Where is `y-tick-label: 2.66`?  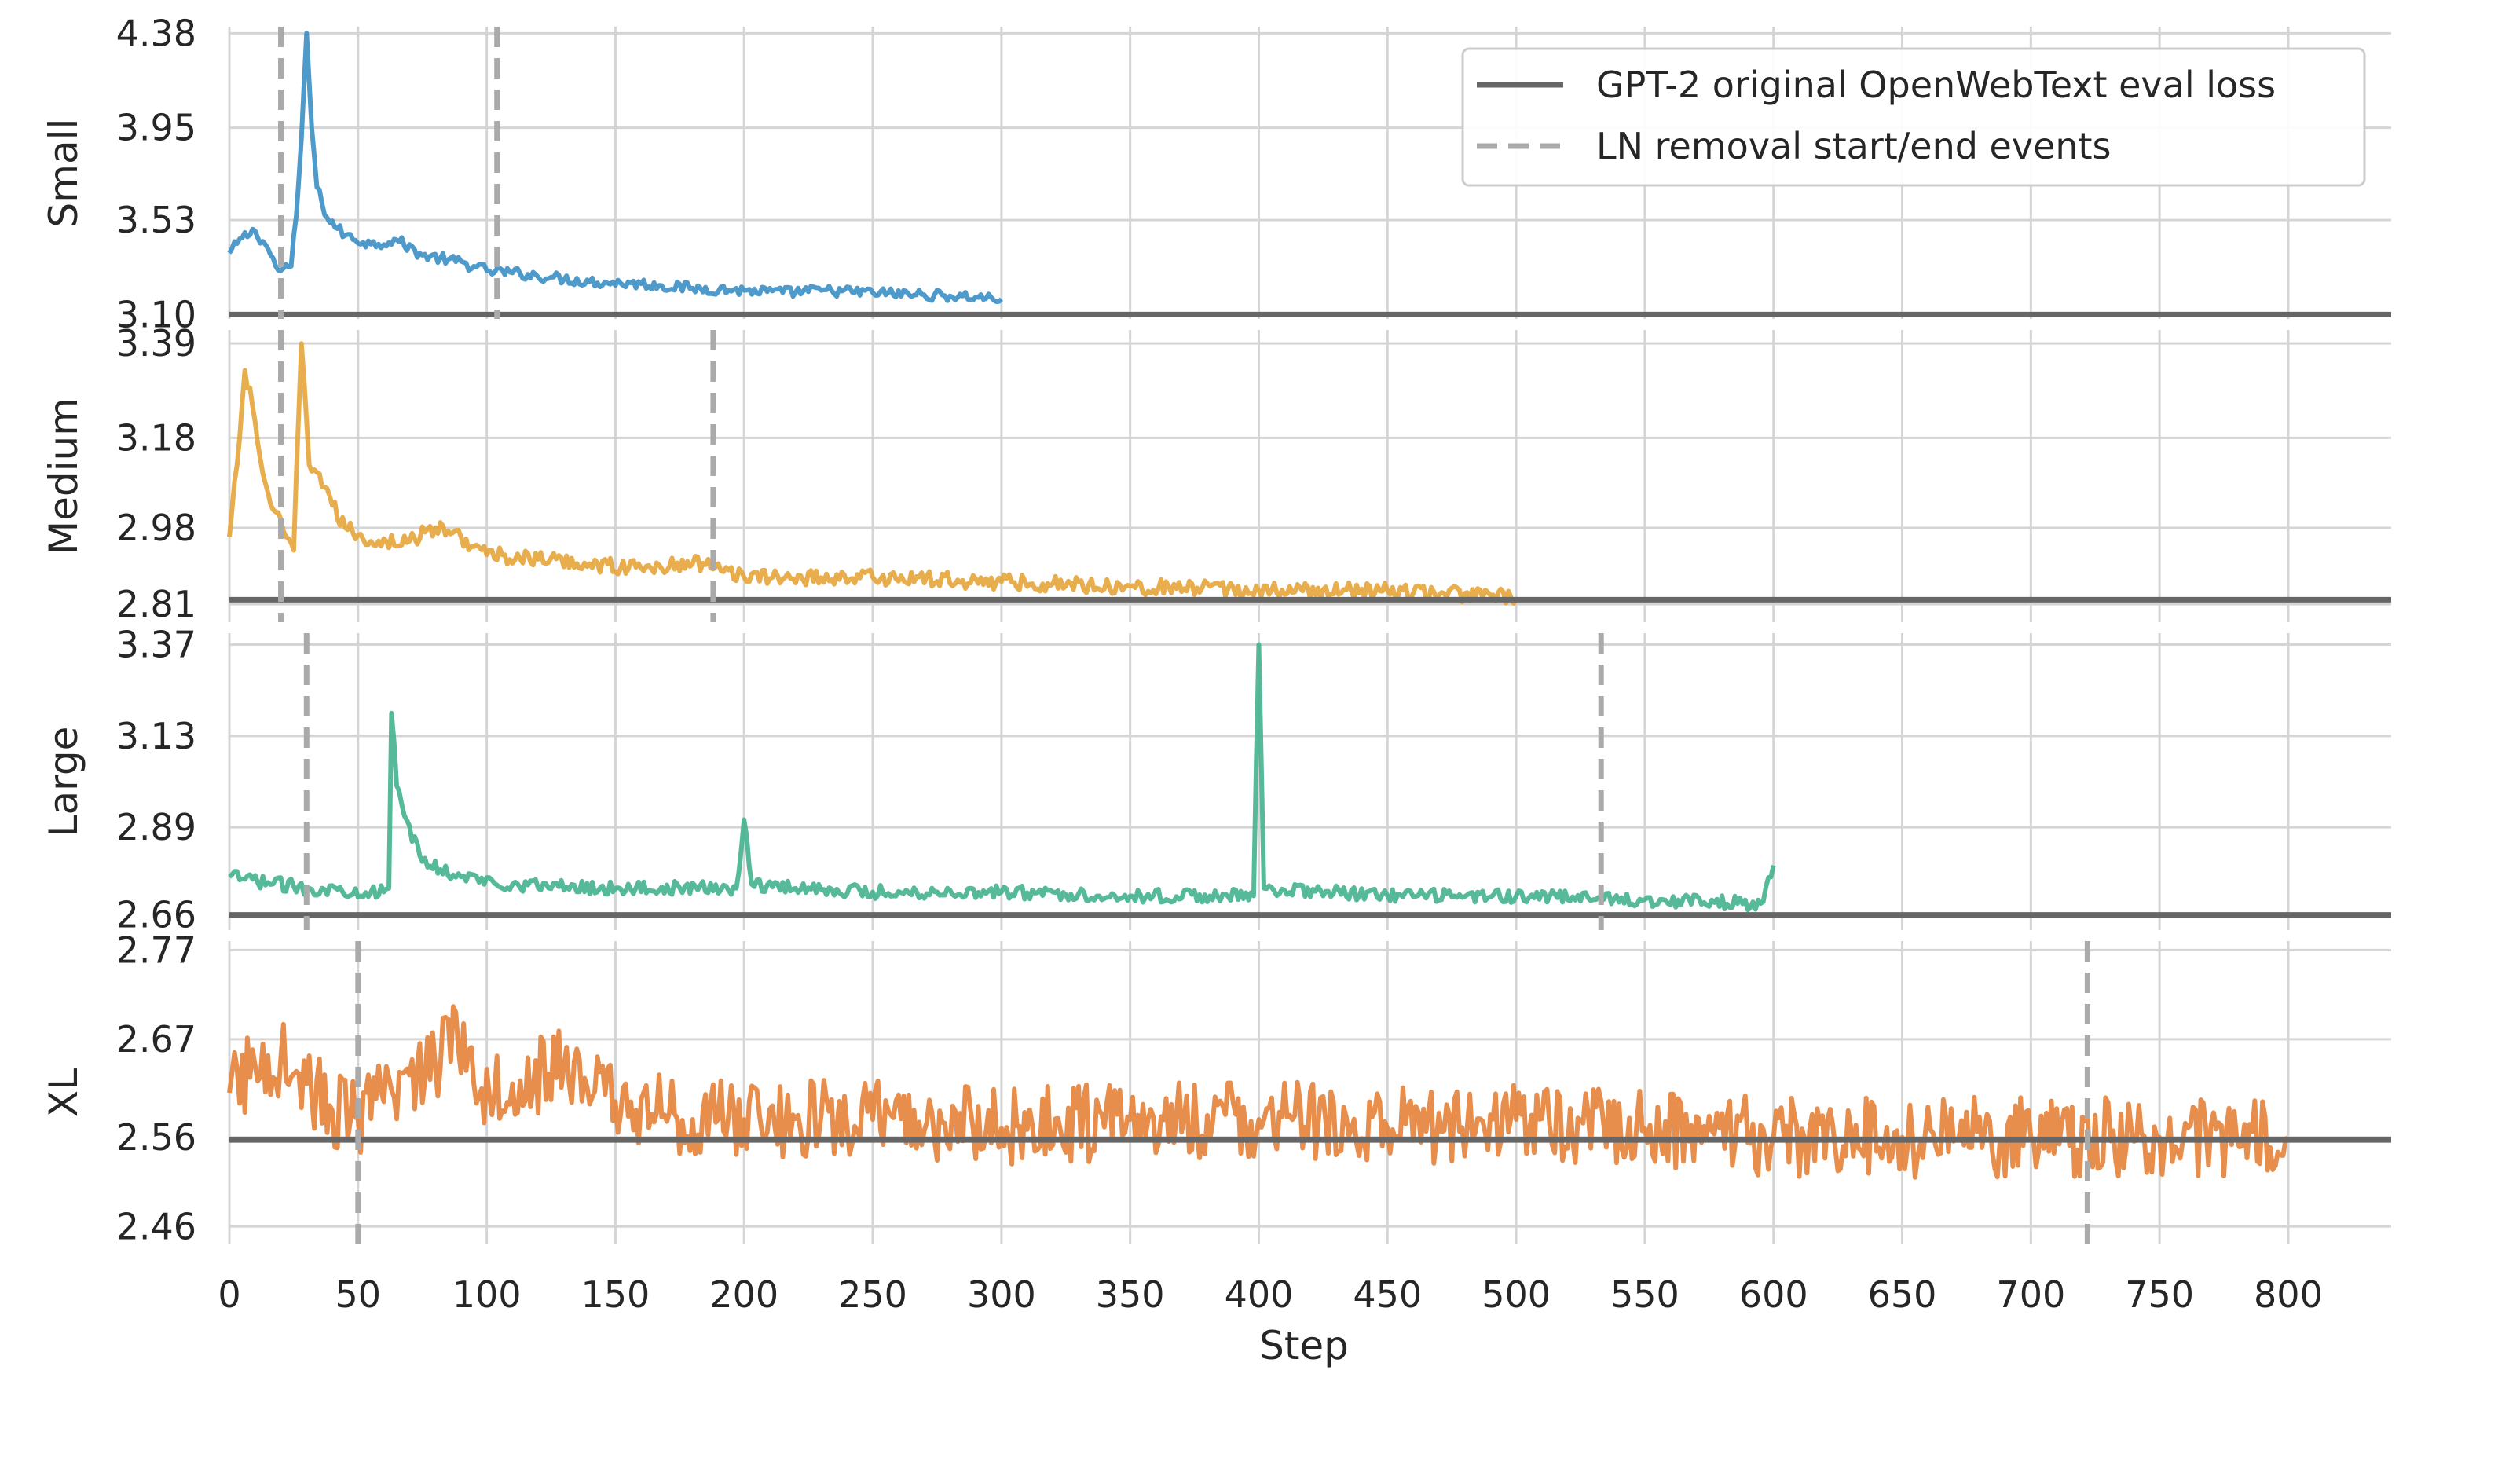 y-tick-label: 2.66 is located at coordinates (156, 915).